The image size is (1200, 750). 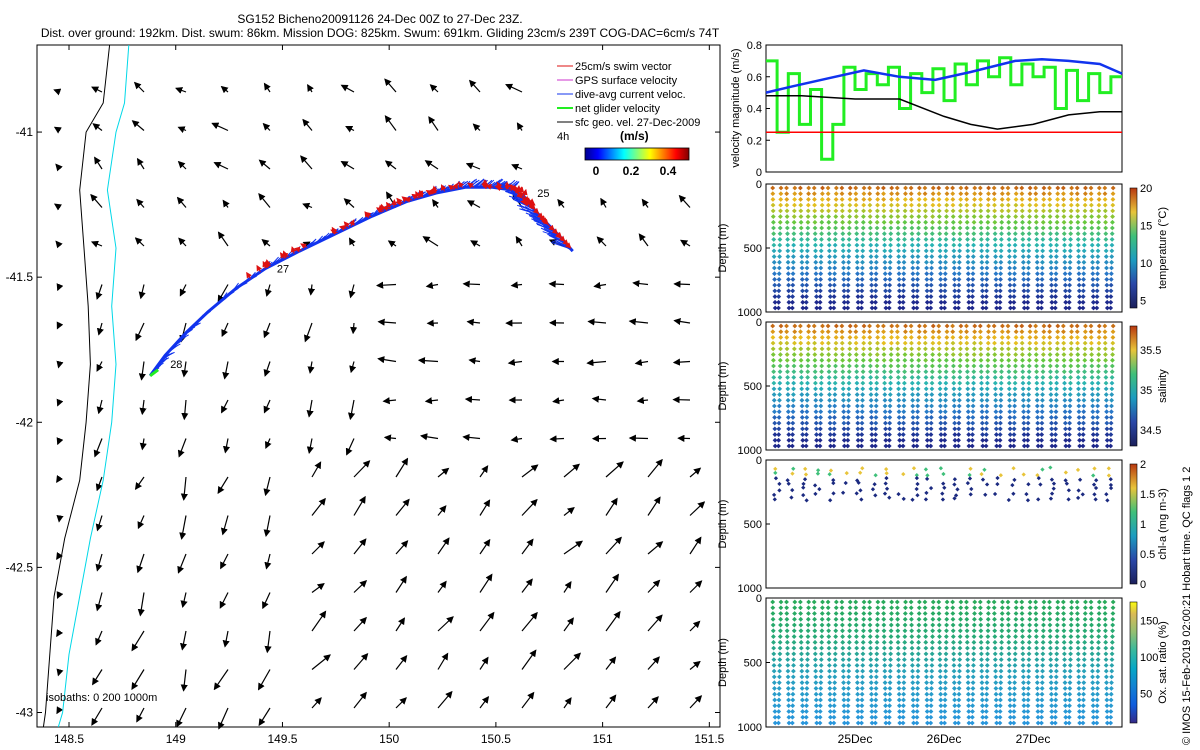 What do you see at coordinates (736, 107) in the screenshot?
I see `velocity-ylabel: velocity magnitude (m/s)` at bounding box center [736, 107].